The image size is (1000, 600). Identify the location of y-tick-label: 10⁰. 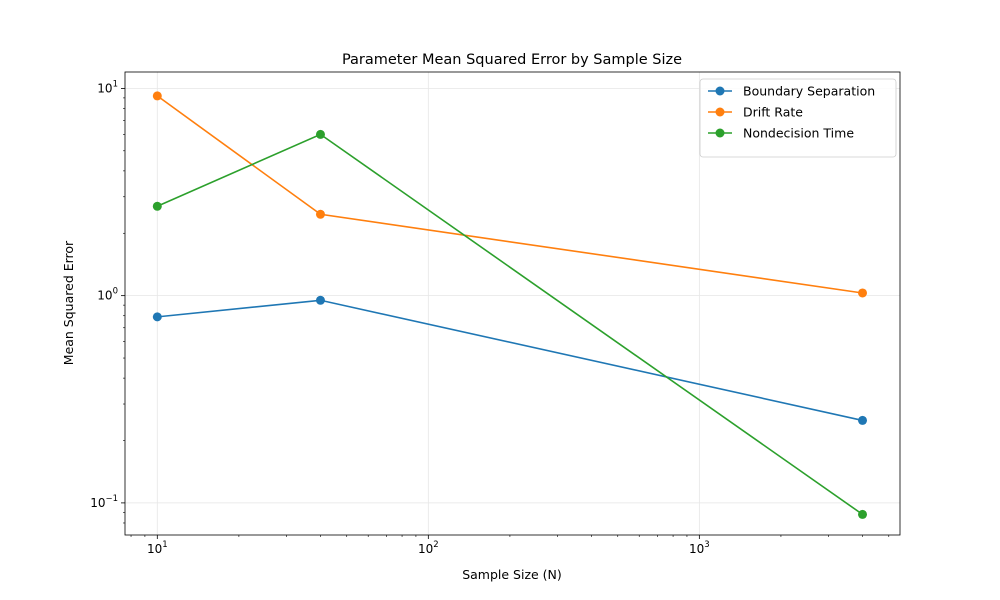
(107, 295).